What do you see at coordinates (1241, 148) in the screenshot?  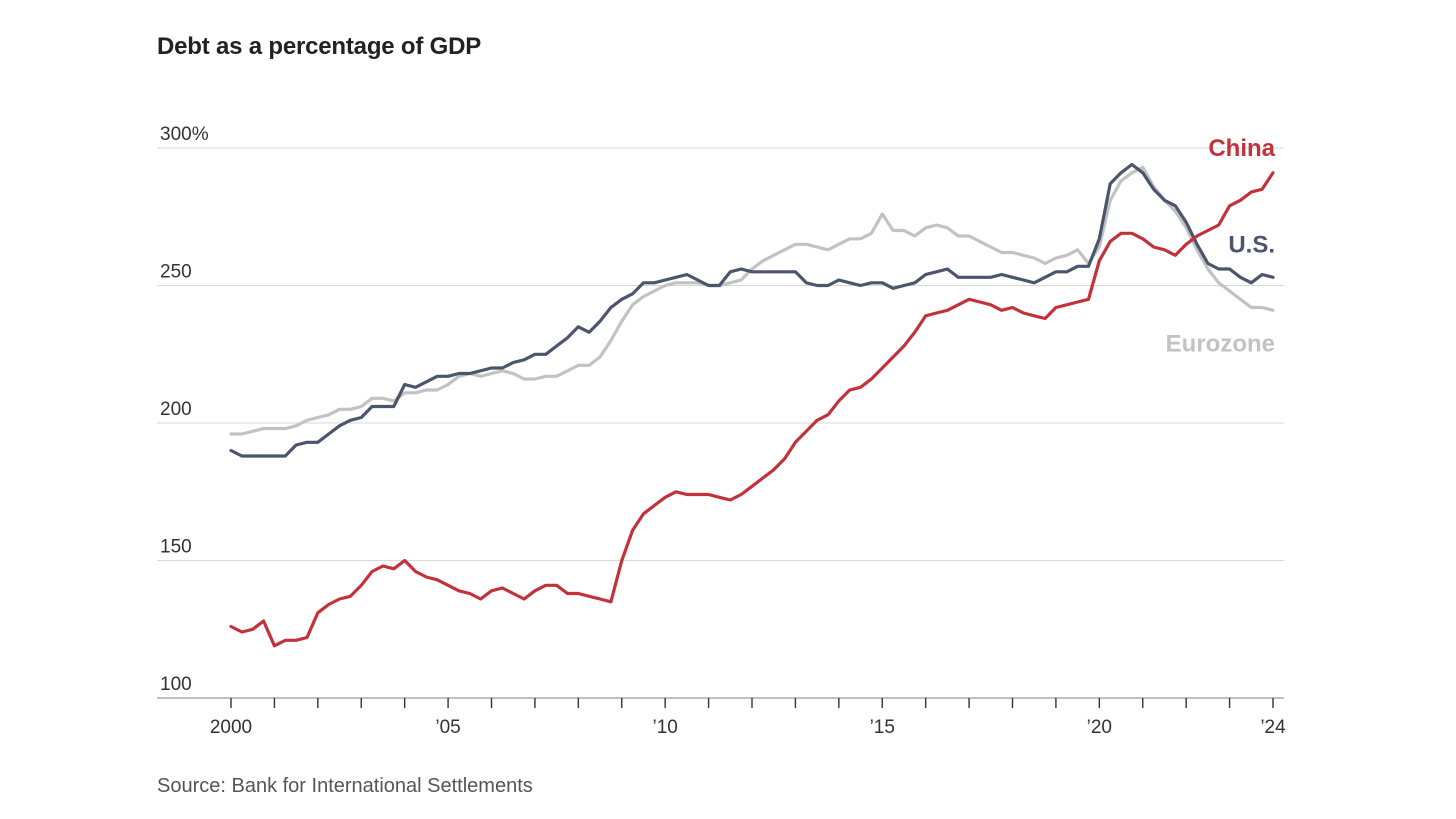 I see `series-label-china: China` at bounding box center [1241, 148].